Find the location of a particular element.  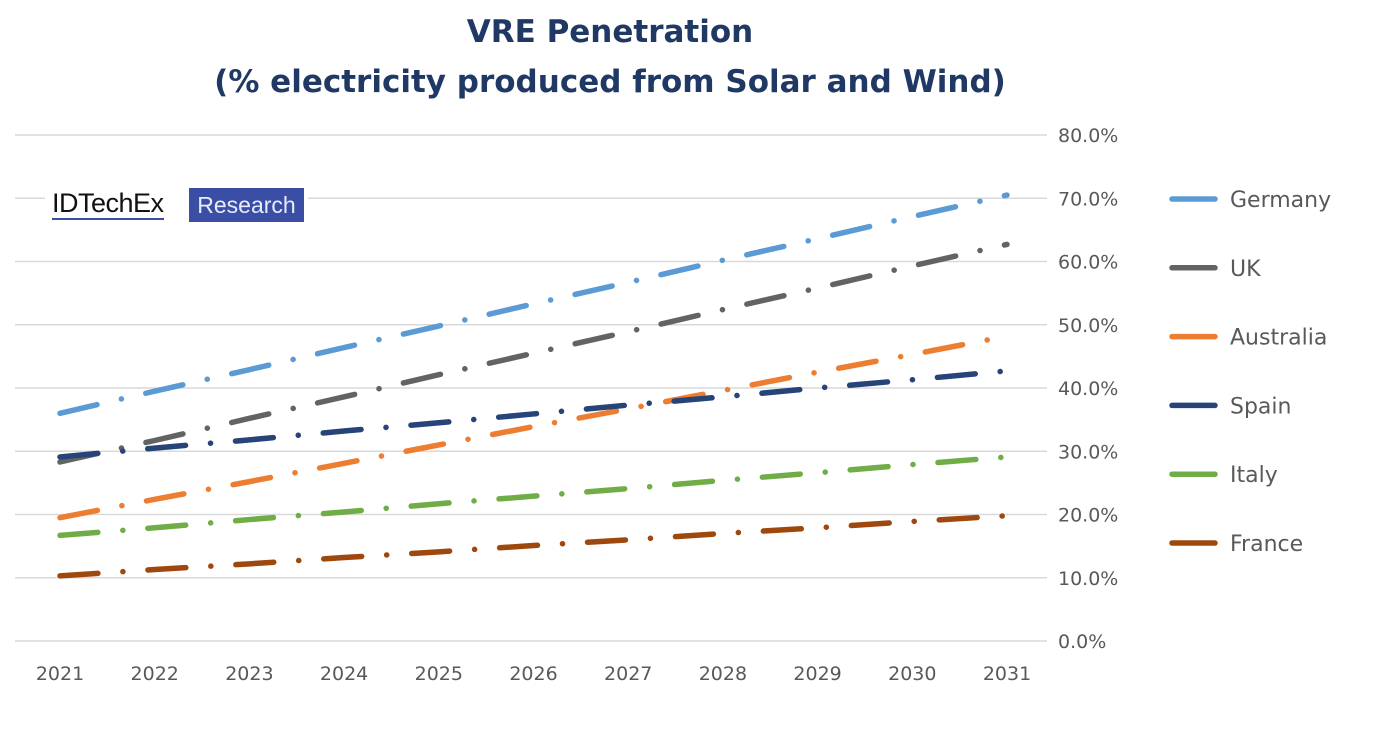

series-line-spain is located at coordinates (533, 414).